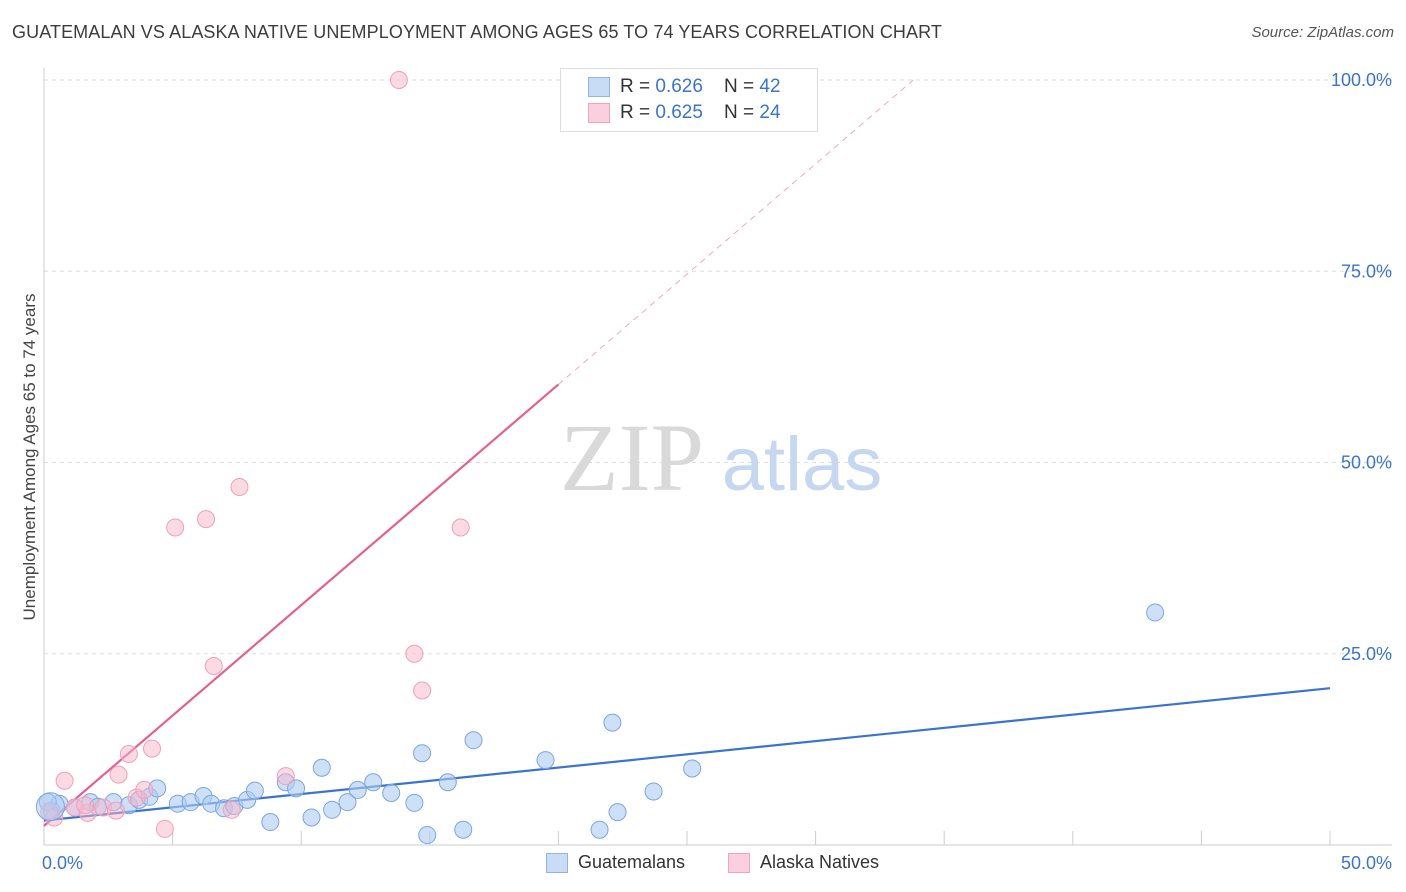  What do you see at coordinates (770, 86) in the screenshot?
I see `legend-n-value: 42` at bounding box center [770, 86].